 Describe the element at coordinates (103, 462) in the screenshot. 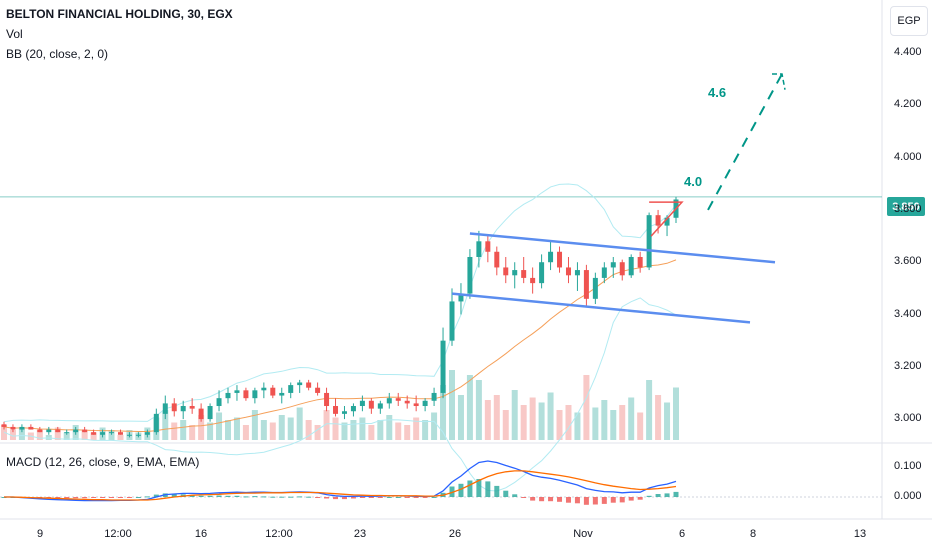

I see `macd-legend: MACD (12, 26, close, 9, EMA, EMA)` at that location.